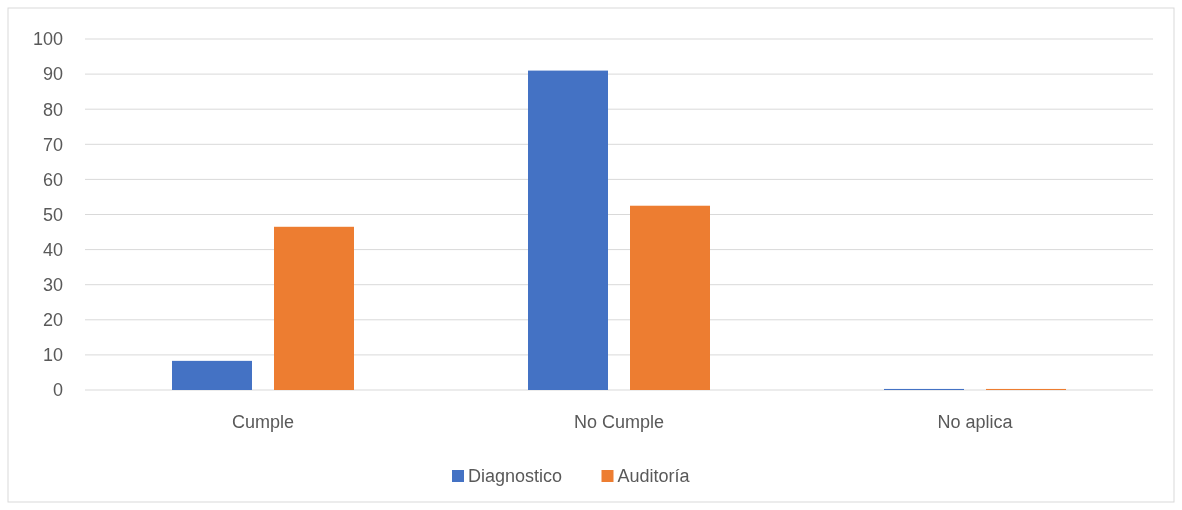 This screenshot has height=510, width=1182. I want to click on y-tick-label: 70, so click(52, 144).